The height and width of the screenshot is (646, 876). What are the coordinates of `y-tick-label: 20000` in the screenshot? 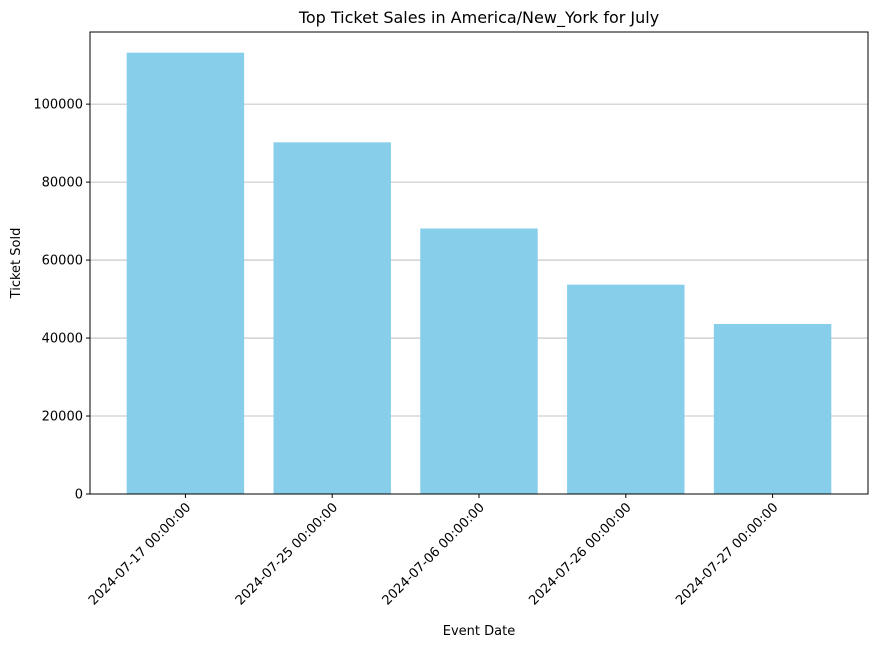 It's located at (62, 417).